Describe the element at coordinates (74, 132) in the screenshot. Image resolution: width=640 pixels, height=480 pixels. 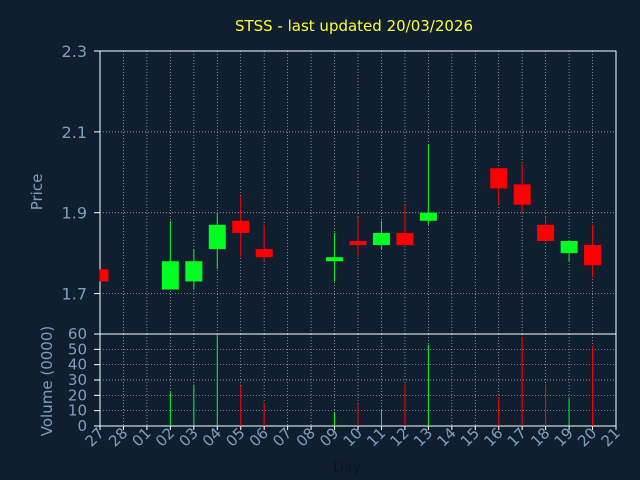
I see `price-tick-label: 2.1` at that location.